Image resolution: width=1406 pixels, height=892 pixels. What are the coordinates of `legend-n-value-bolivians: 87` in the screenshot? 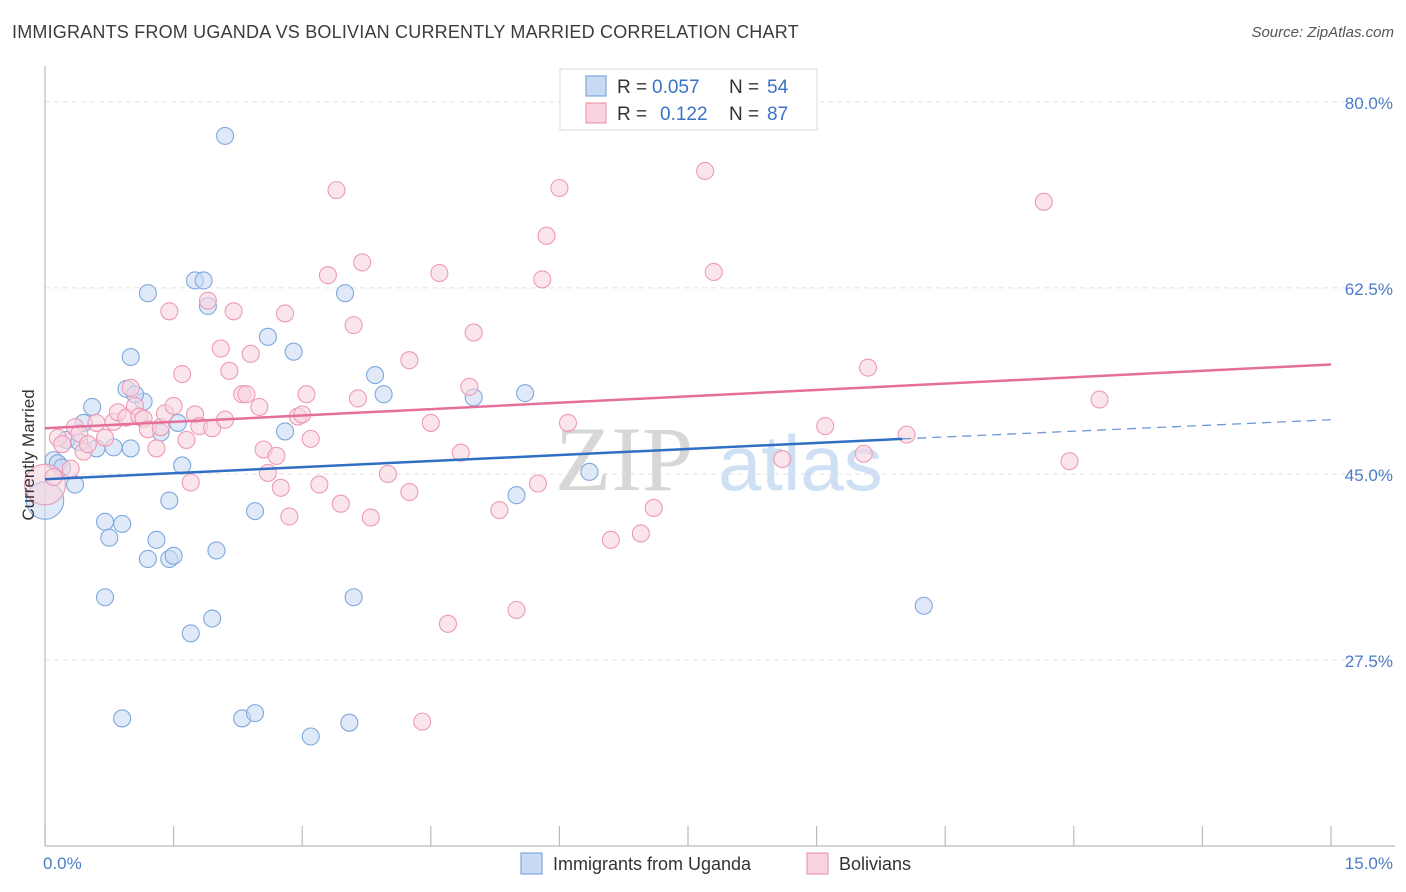 It's located at (777, 114).